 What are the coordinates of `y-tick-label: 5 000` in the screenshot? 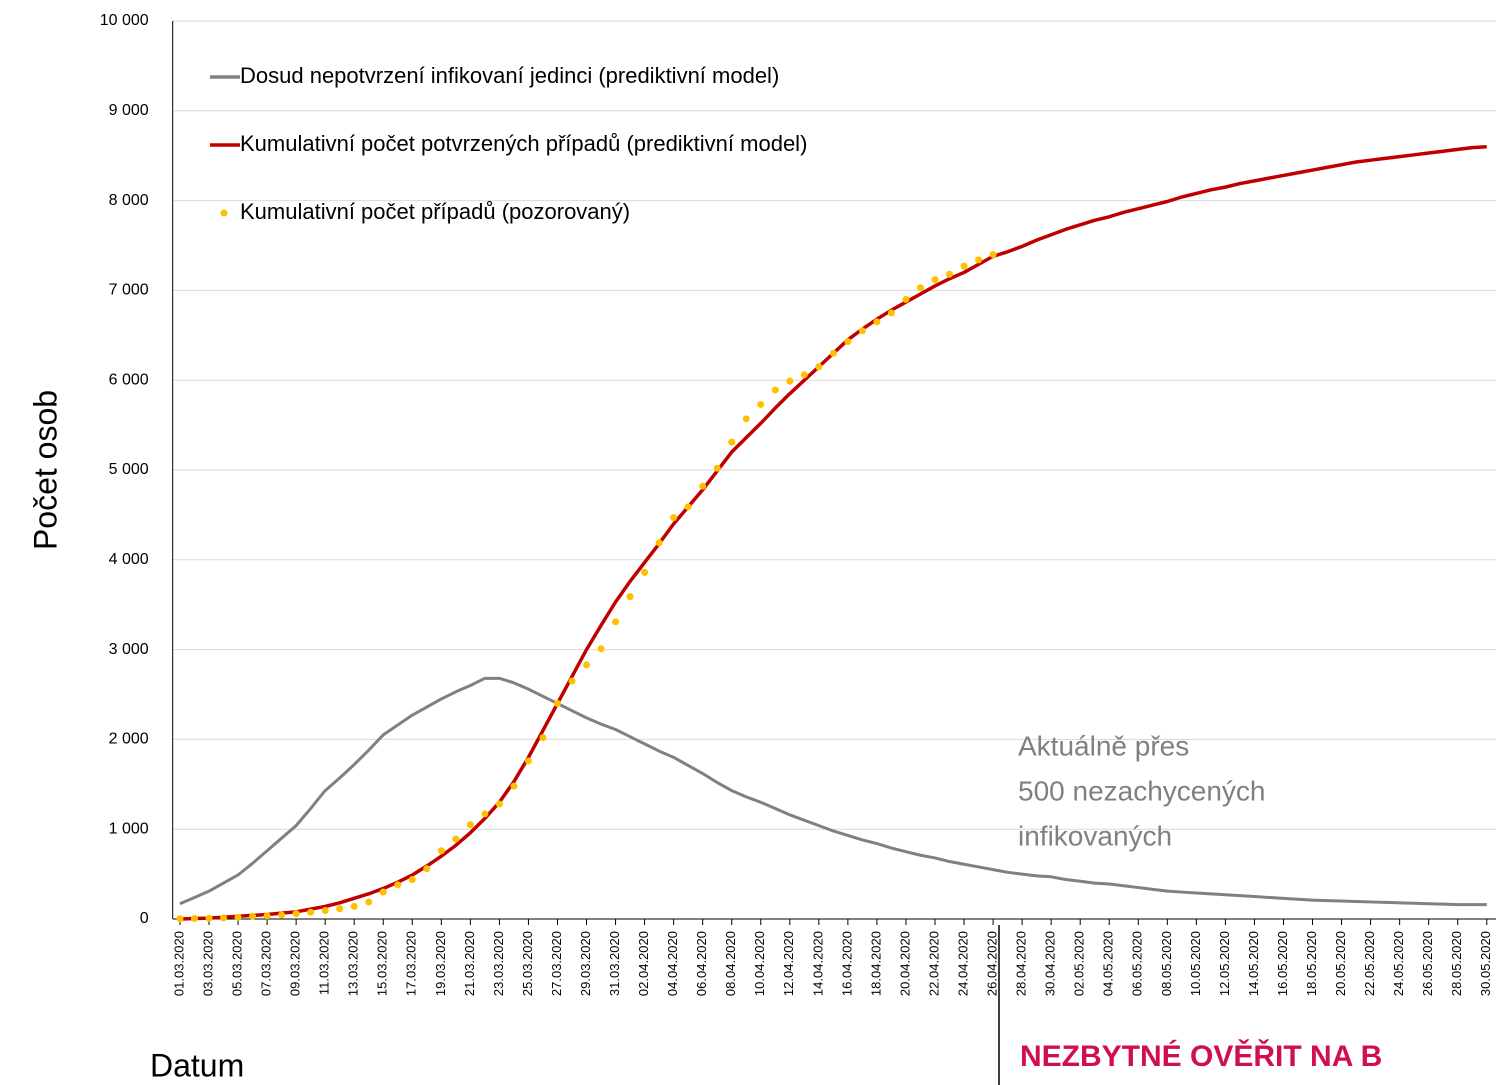 It's located at (129, 469).